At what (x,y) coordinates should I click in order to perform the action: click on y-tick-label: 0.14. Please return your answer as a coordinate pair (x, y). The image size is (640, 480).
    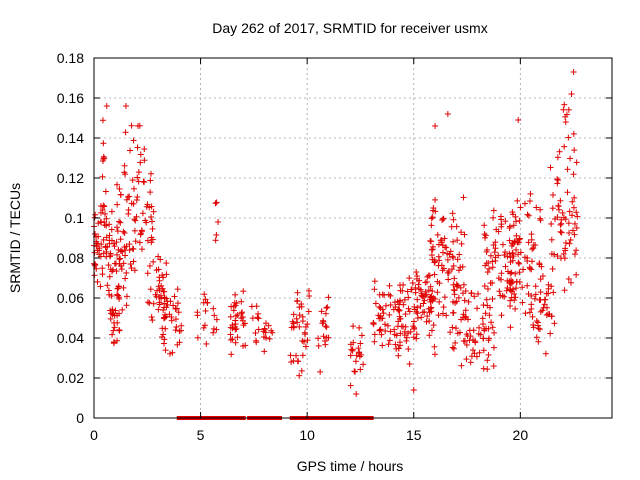
    Looking at the image, I should click on (70, 138).